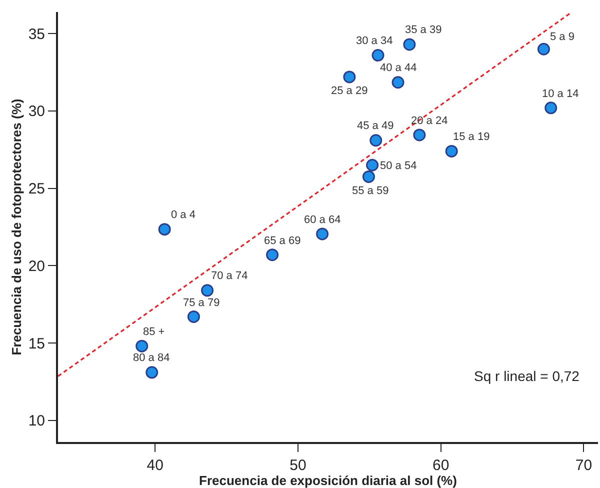 This screenshot has width=600, height=488. Describe the element at coordinates (229, 276) in the screenshot. I see `annotation: 70 a 74` at that location.